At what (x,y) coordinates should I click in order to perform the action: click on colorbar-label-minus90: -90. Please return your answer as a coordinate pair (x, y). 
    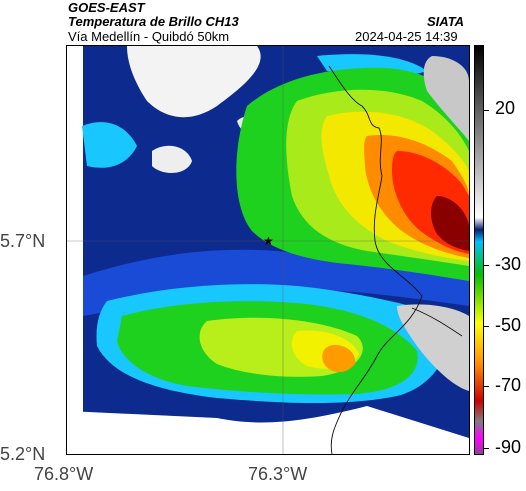
    Looking at the image, I should click on (508, 447).